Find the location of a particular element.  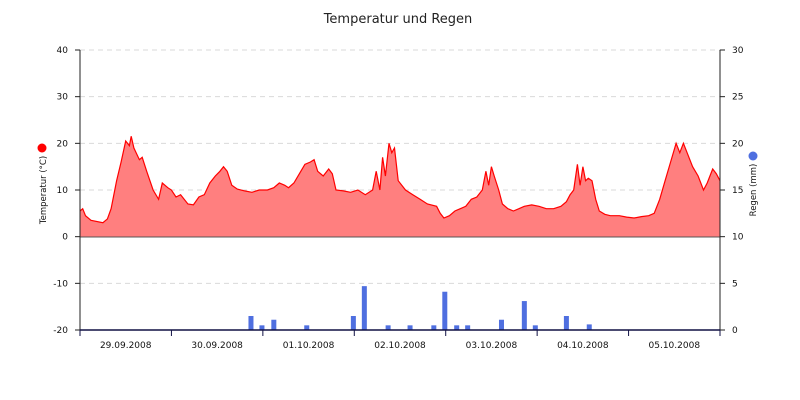

left-tick-label: -10 is located at coordinates (60, 284).